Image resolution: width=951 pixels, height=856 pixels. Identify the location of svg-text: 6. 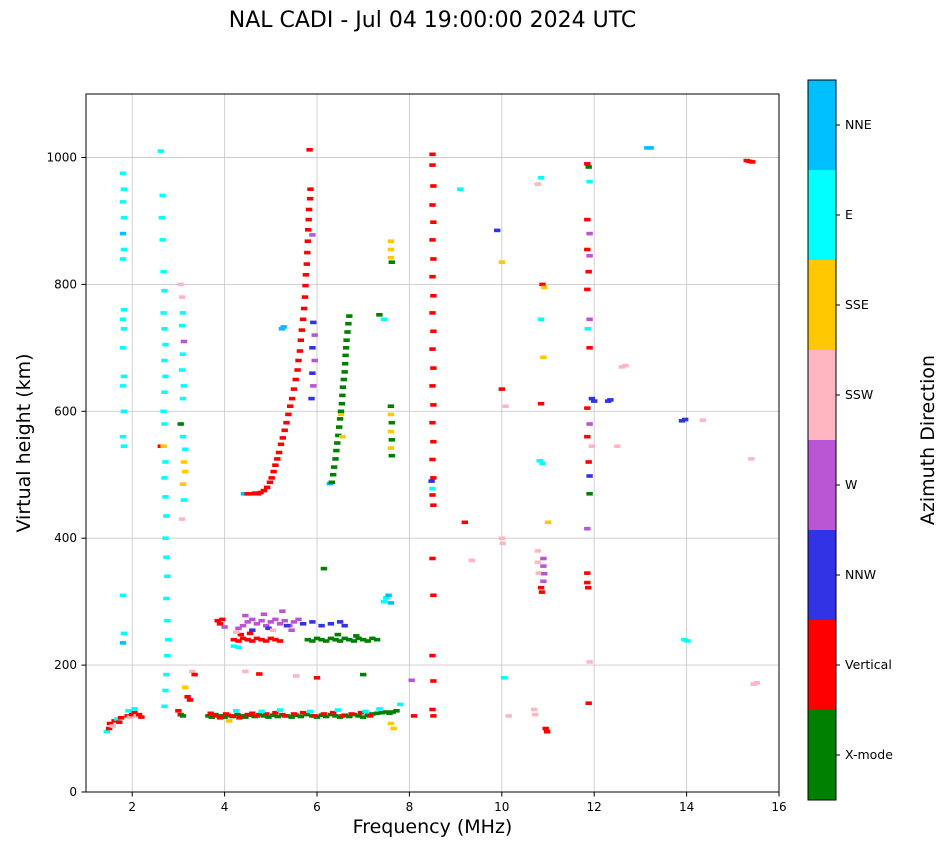
(317, 807).